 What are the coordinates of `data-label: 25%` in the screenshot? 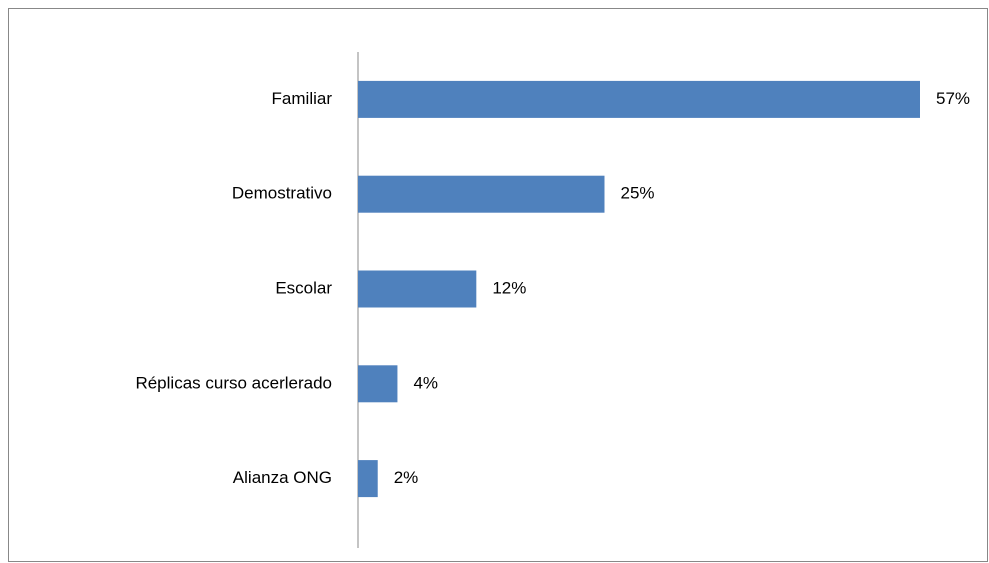 It's located at (637, 193).